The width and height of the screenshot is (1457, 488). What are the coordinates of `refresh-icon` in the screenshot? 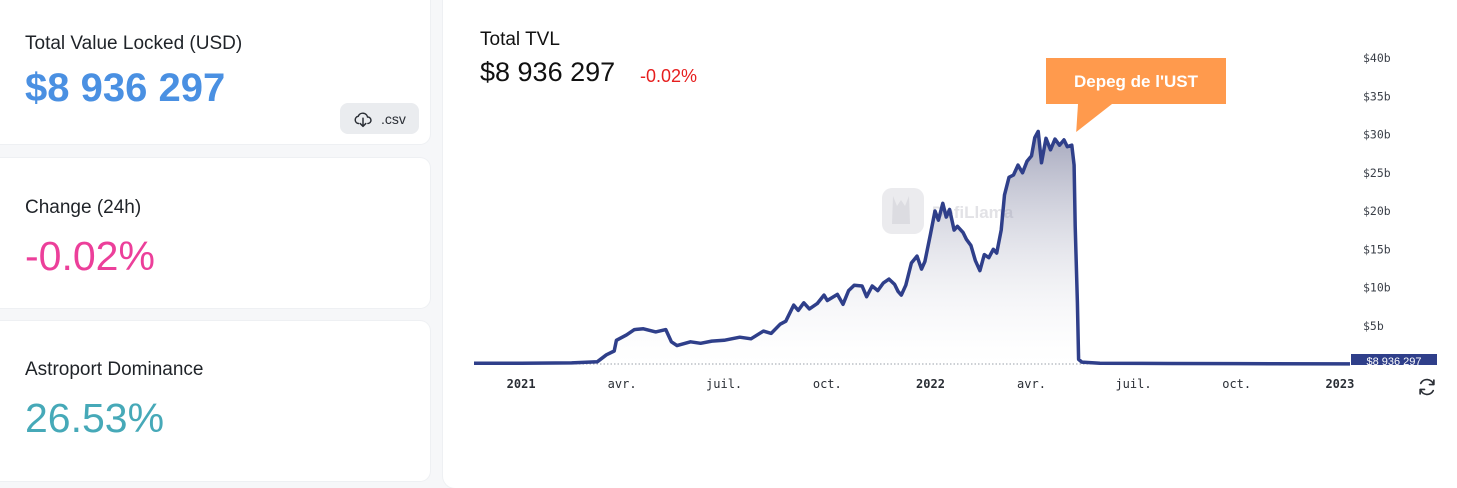 It's located at (1427, 387).